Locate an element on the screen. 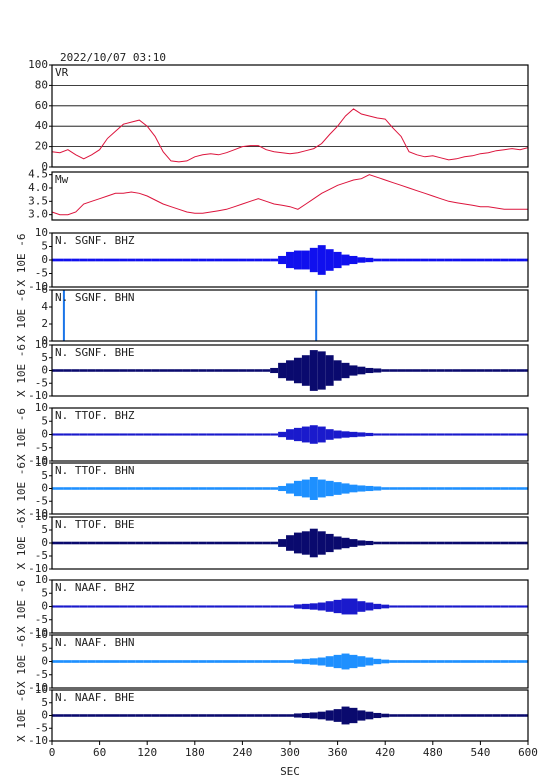 The height and width of the screenshot is (781, 554). data-line is located at coordinates (289, 195).